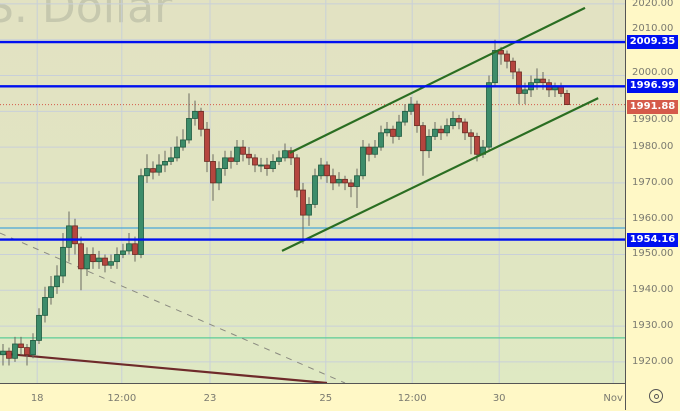 The height and width of the screenshot is (411, 680). What do you see at coordinates (210, 398) in the screenshot?
I see `time-tick-label: 23` at bounding box center [210, 398].